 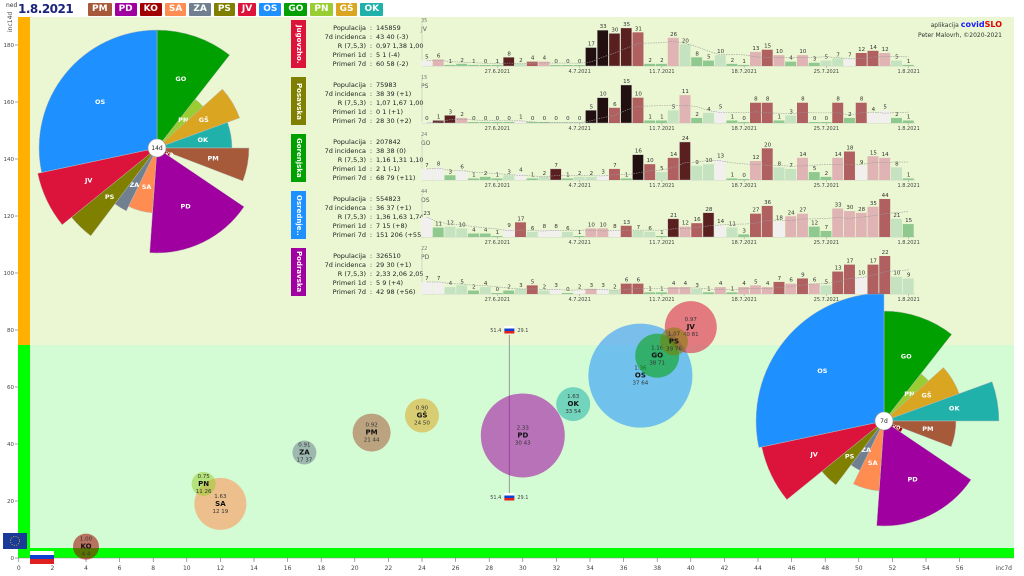 What do you see at coordinates (868, 456) in the screenshot?
I see `pie-slice-SA` at bounding box center [868, 456].